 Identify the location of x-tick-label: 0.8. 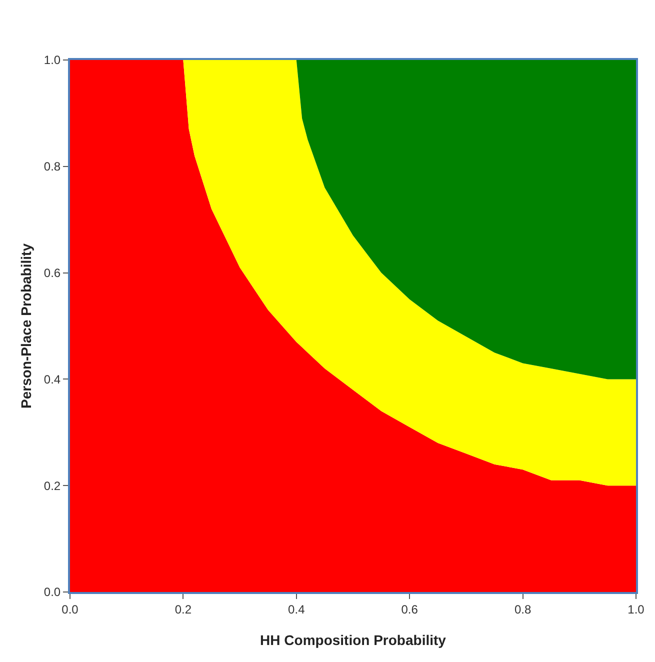
(523, 609).